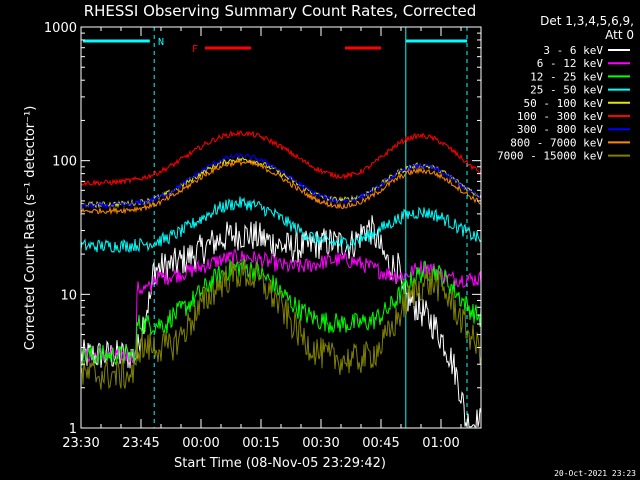 The width and height of the screenshot is (640, 480). Describe the element at coordinates (566, 76) in the screenshot. I see `legend-entry-label: 12 - 25 keV` at that location.